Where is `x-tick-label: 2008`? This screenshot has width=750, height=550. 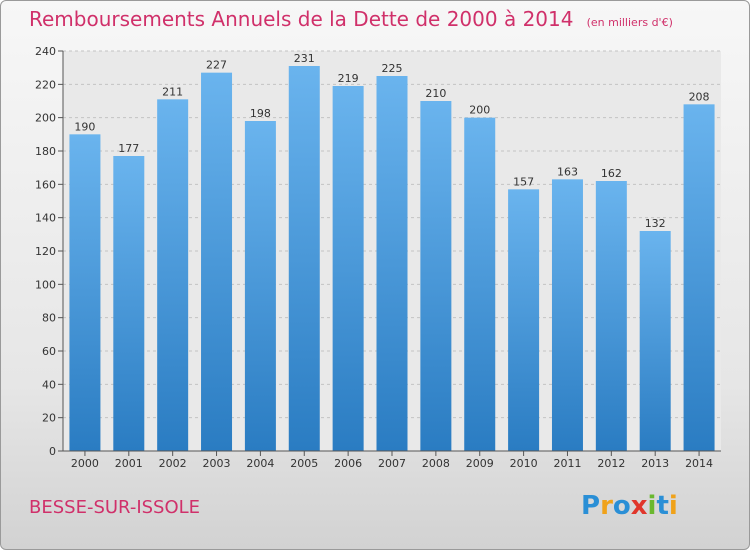
x-tick-label: 2008 is located at coordinates (436, 463).